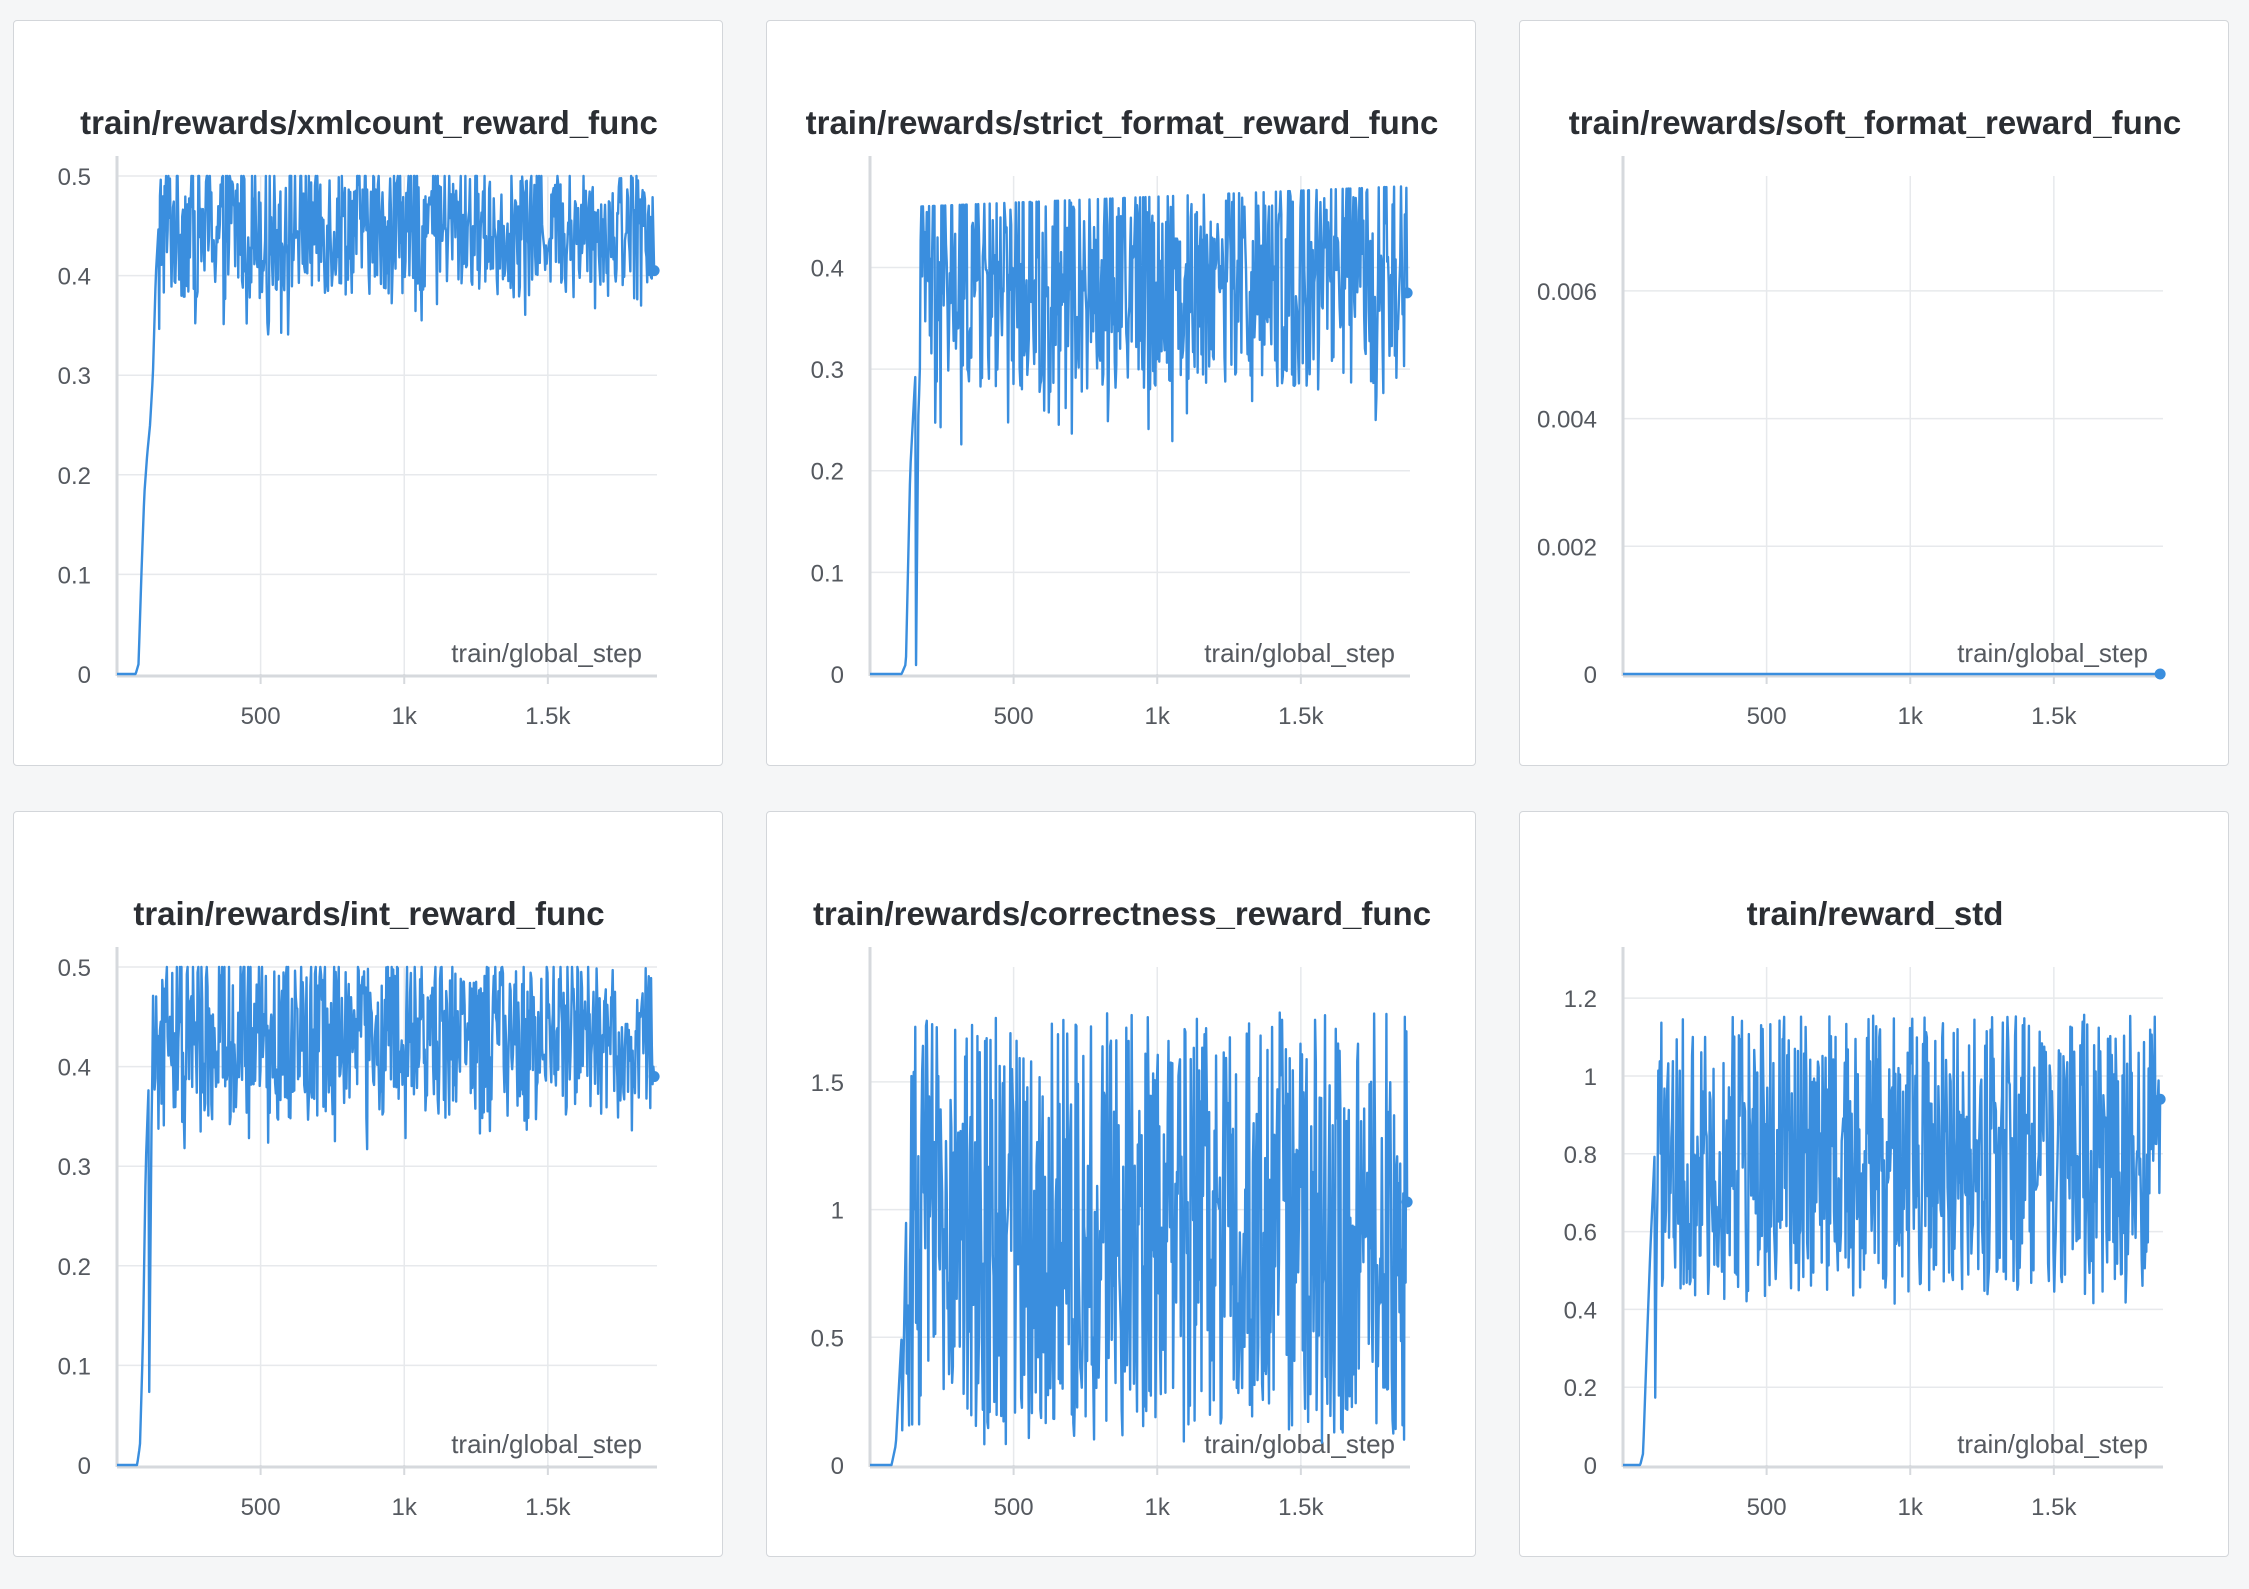 The height and width of the screenshot is (1589, 2249). What do you see at coordinates (827, 1083) in the screenshot?
I see `y-tick-label: 1.5` at bounding box center [827, 1083].